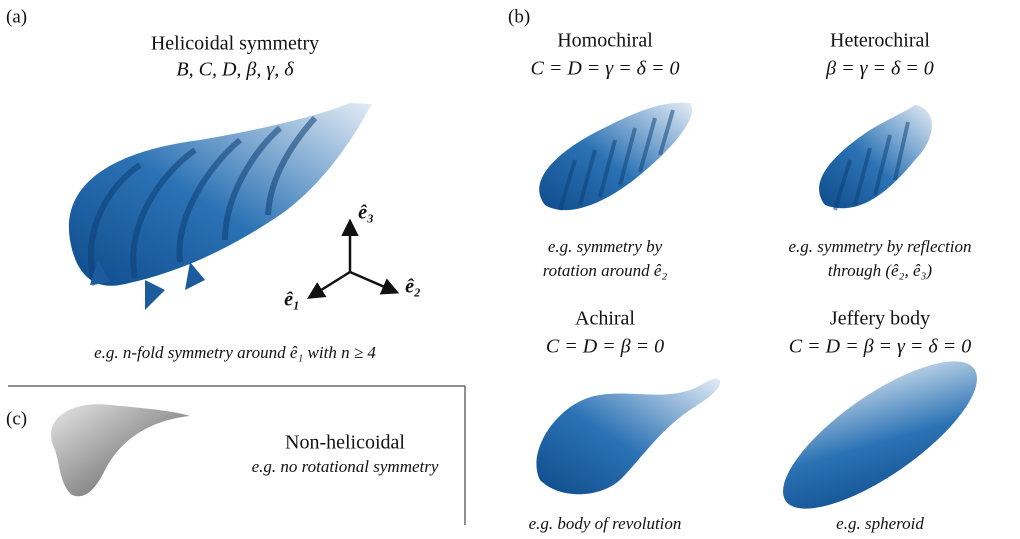 This screenshot has height=539, width=1020. I want to click on panel-label: (a), so click(16, 16).